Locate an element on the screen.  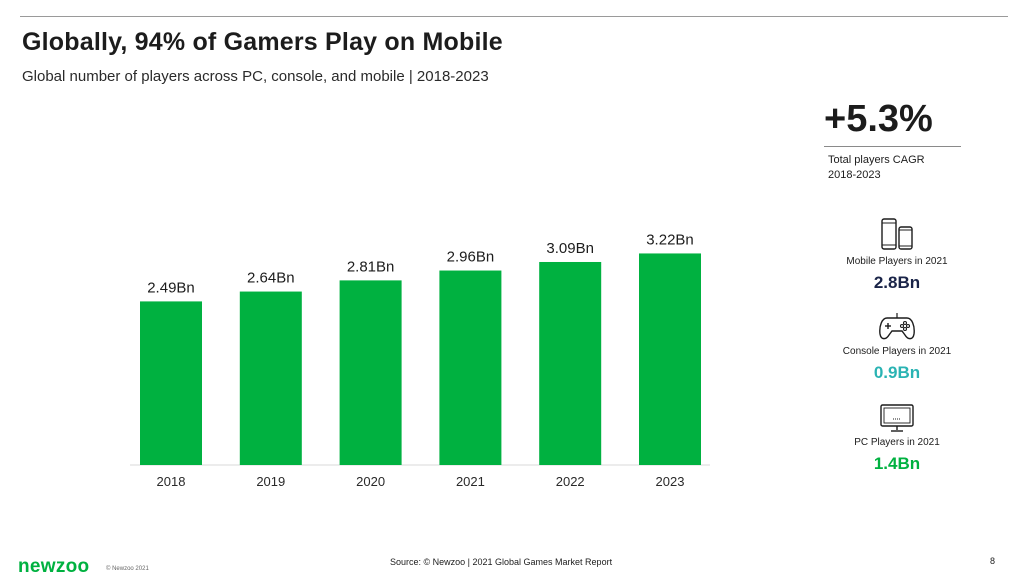
bar-2018 is located at coordinates (171, 383).